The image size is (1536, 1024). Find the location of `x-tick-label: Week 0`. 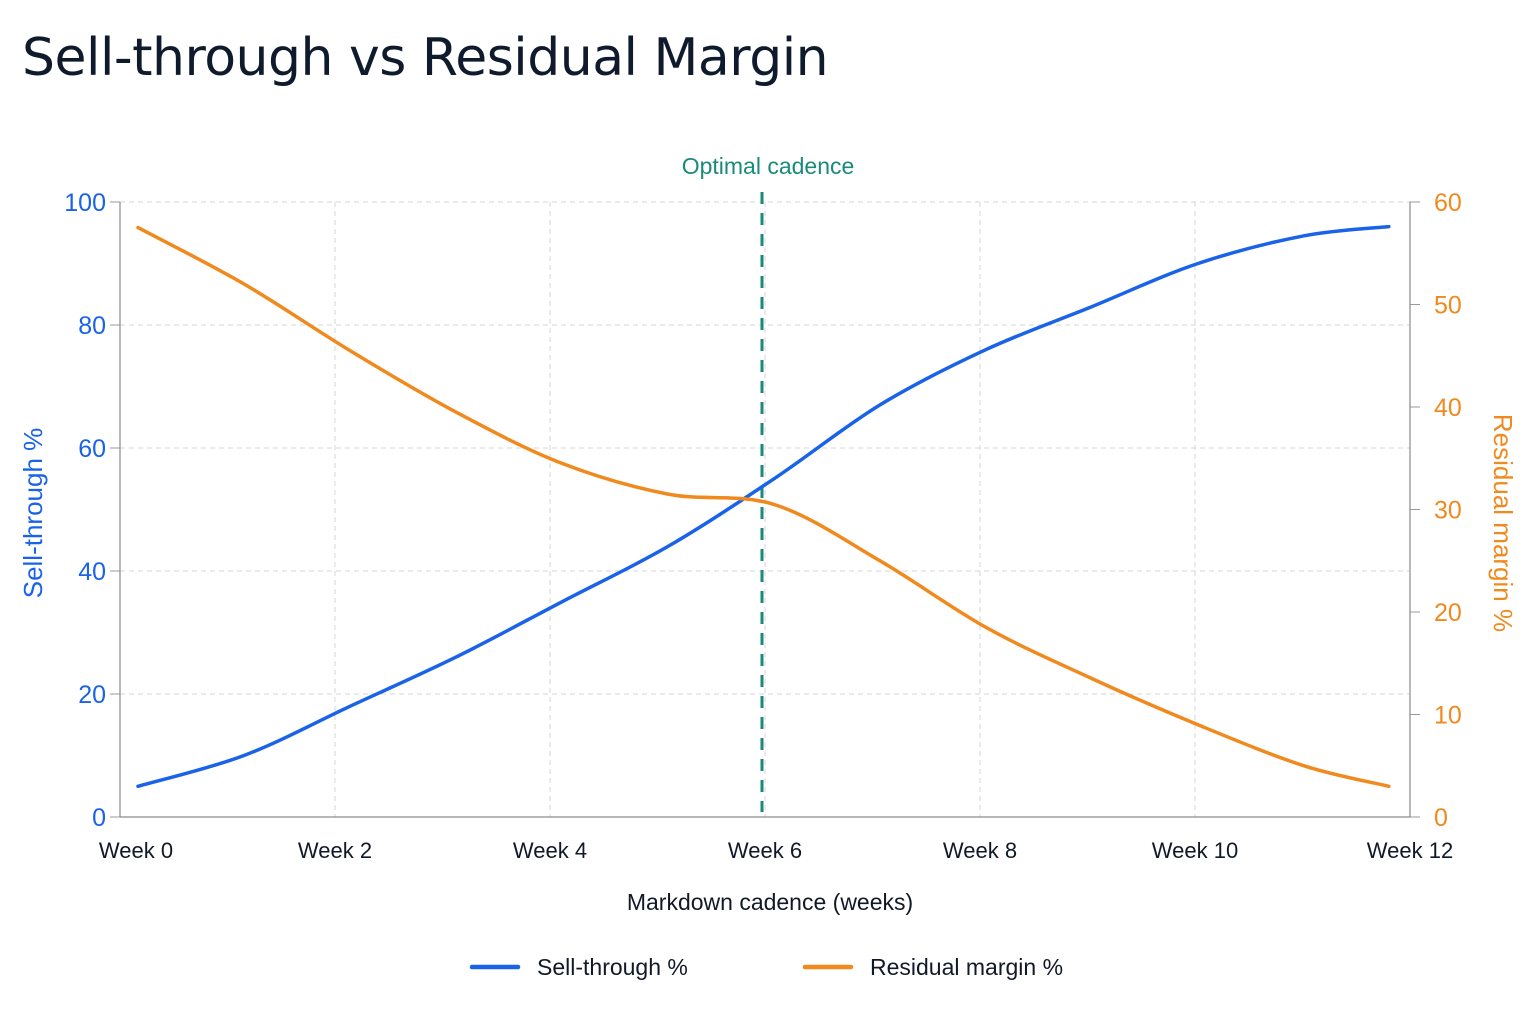

x-tick-label: Week 0 is located at coordinates (136, 850).